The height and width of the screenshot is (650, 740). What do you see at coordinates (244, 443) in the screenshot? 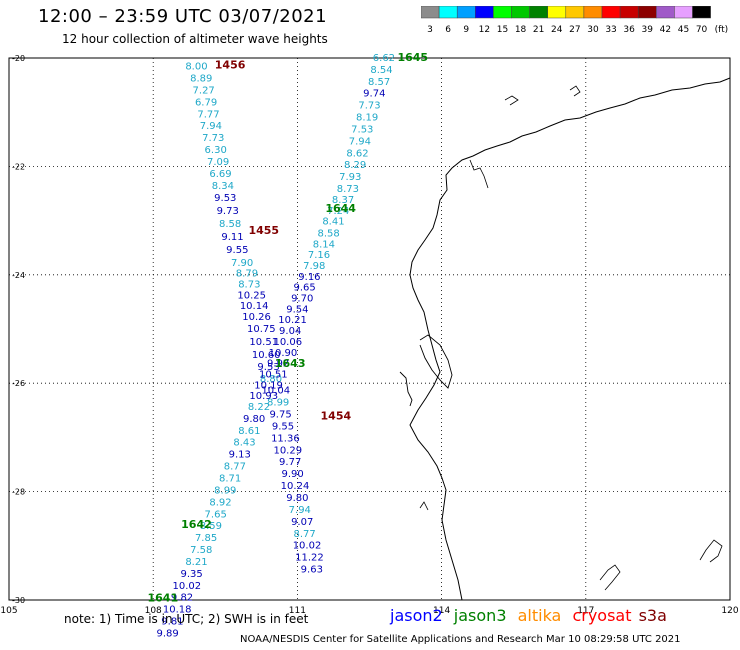
I see `wave-height-label: 8.43` at bounding box center [244, 443].